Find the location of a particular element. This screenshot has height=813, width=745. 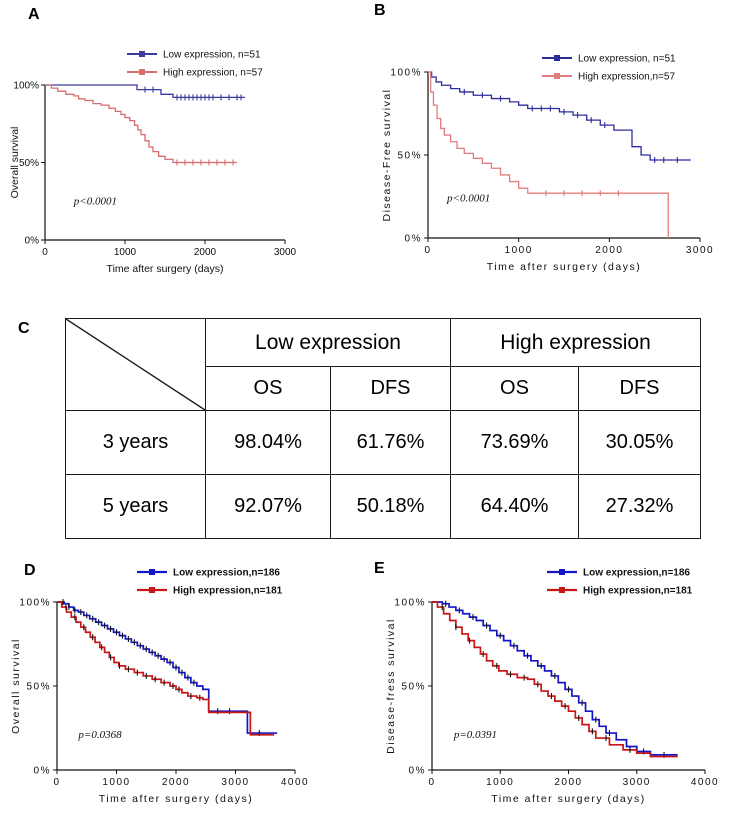

diagonal-line is located at coordinates (135, 364).